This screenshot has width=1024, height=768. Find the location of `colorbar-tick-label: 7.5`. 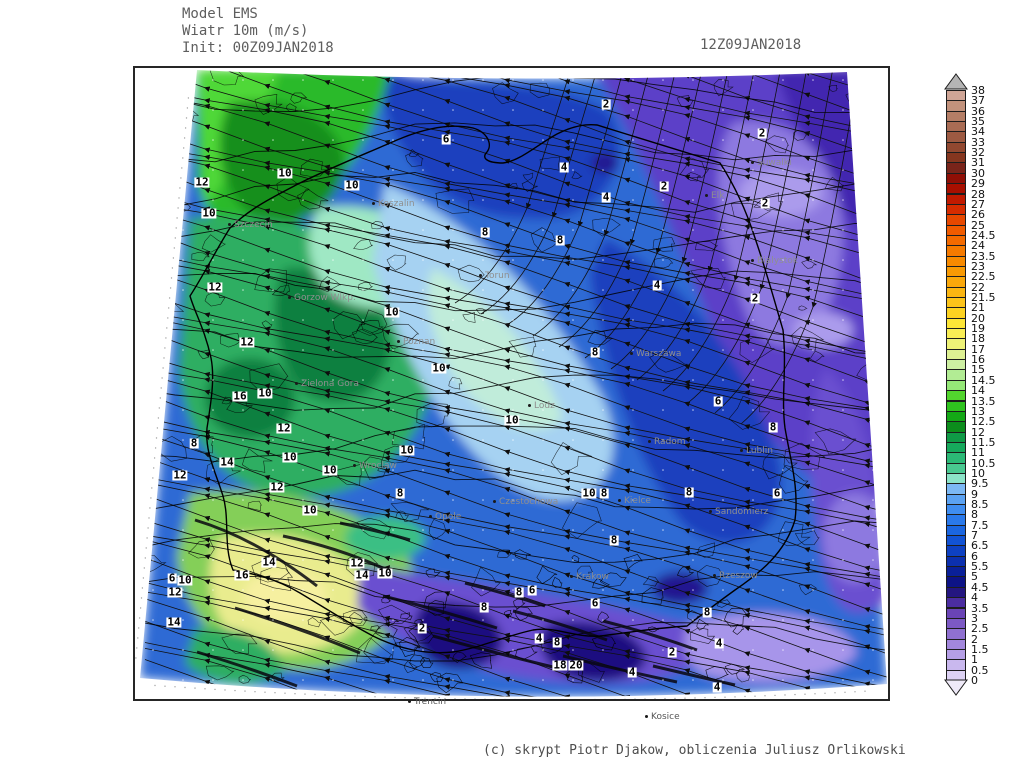

colorbar-tick-label: 7.5 is located at coordinates (980, 525).